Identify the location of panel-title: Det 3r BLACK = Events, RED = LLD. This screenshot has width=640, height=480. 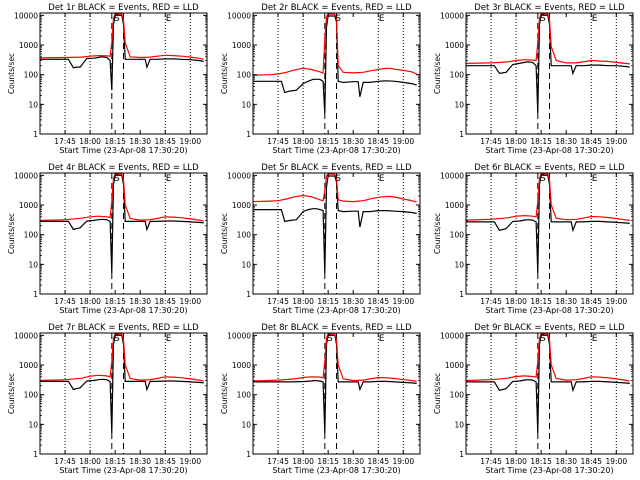
(549, 8).